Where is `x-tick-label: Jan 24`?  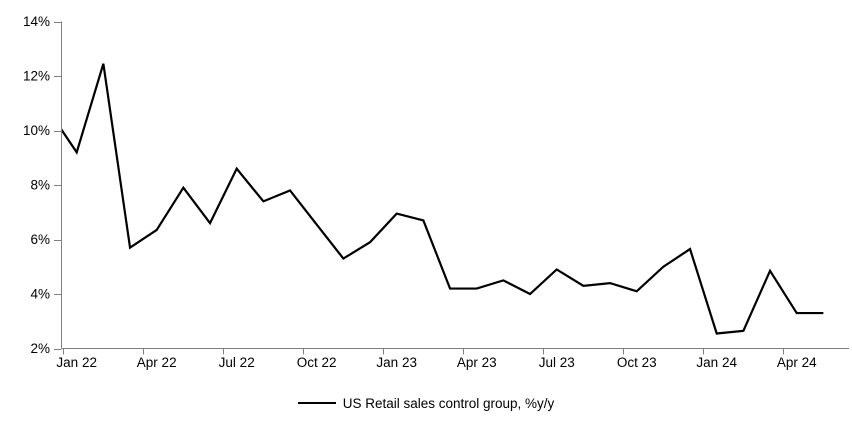 x-tick-label: Jan 24 is located at coordinates (716, 362).